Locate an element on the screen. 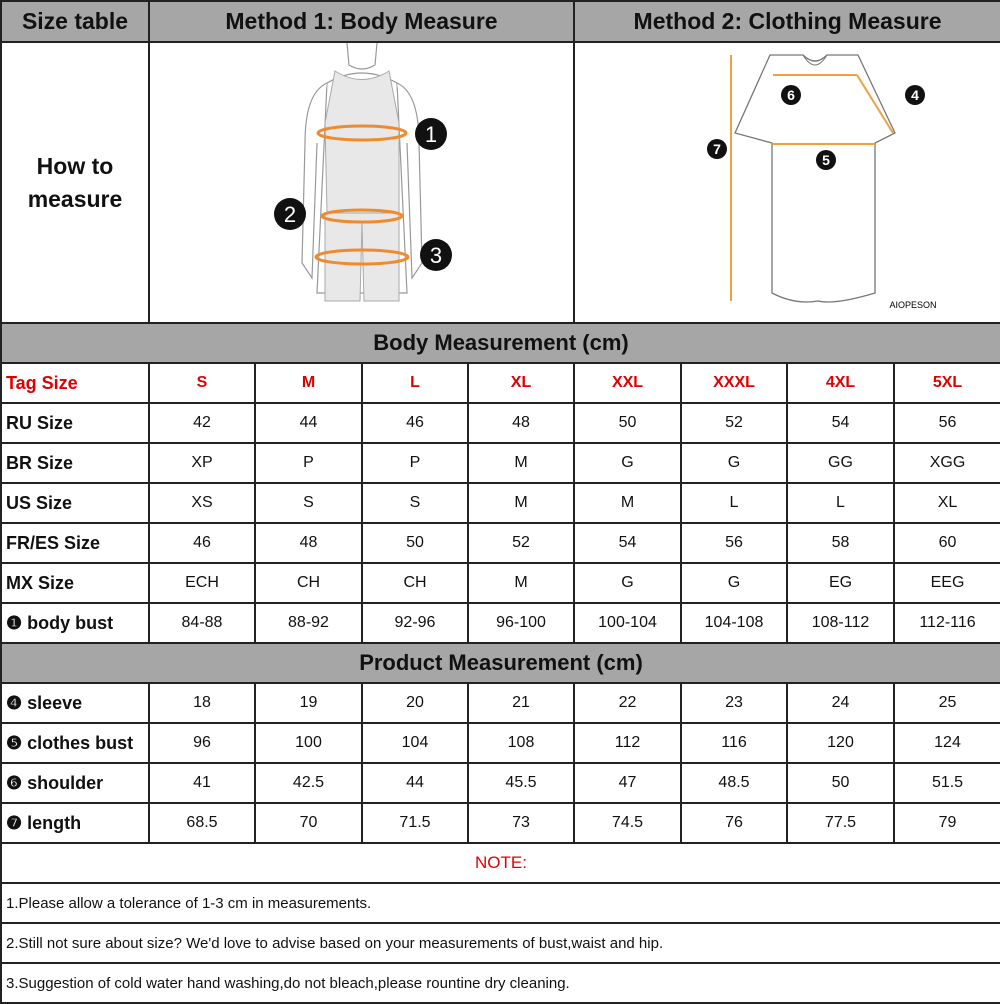  table-cell: 46 is located at coordinates (415, 423).